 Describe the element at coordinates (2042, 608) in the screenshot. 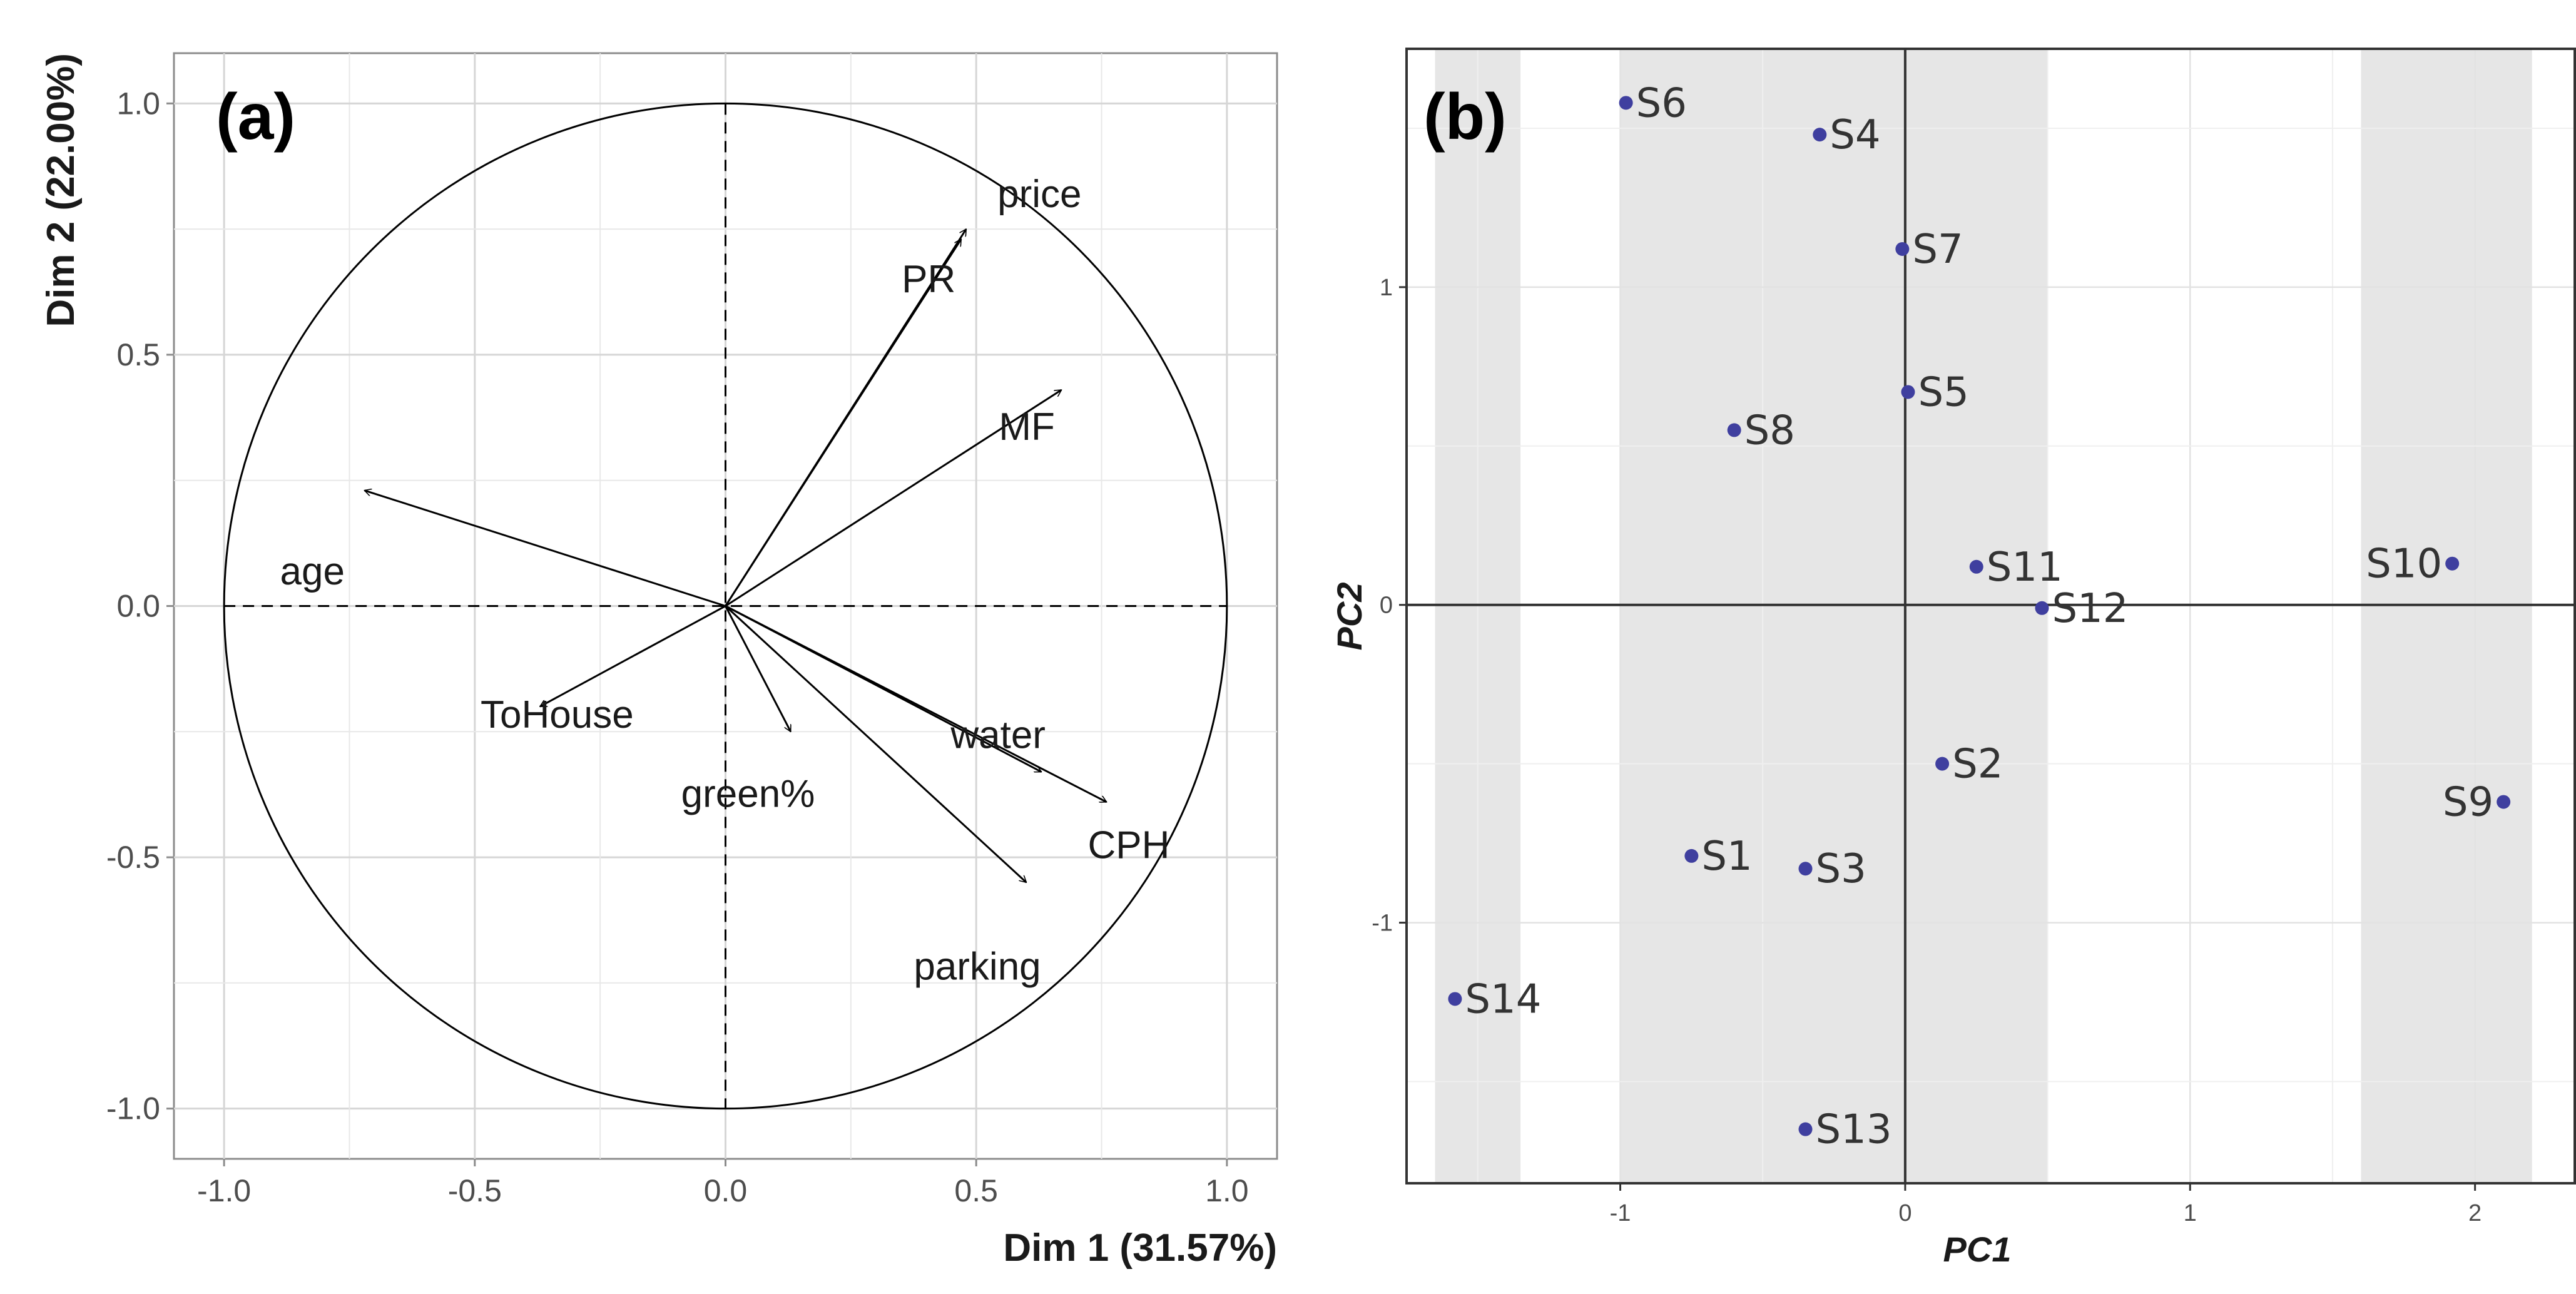

I see `panel-b-point-s12` at that location.